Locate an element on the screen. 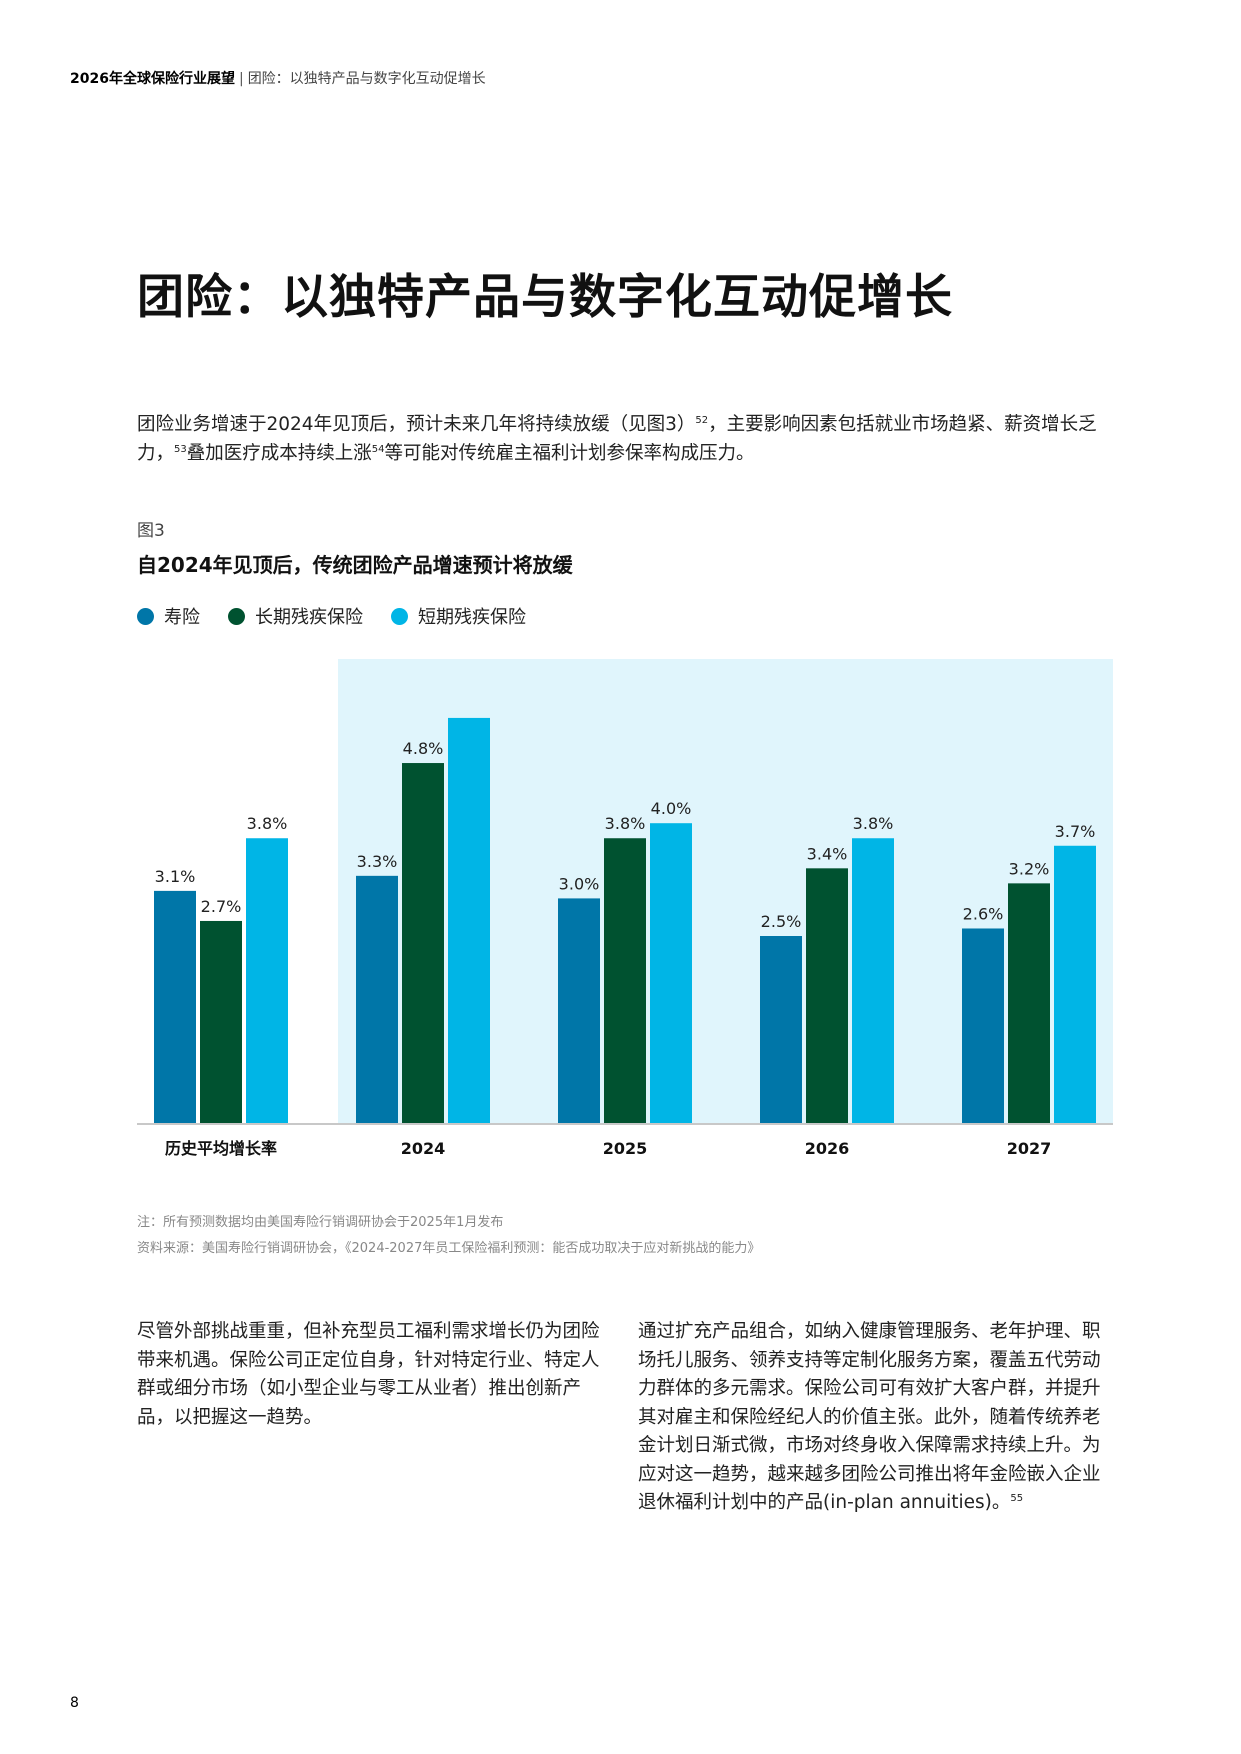 This screenshot has height=1754, width=1241. running-header: 2026年全球保险行业展望 | 团险：以独特产品与数字化互动促增长 is located at coordinates (278, 78).